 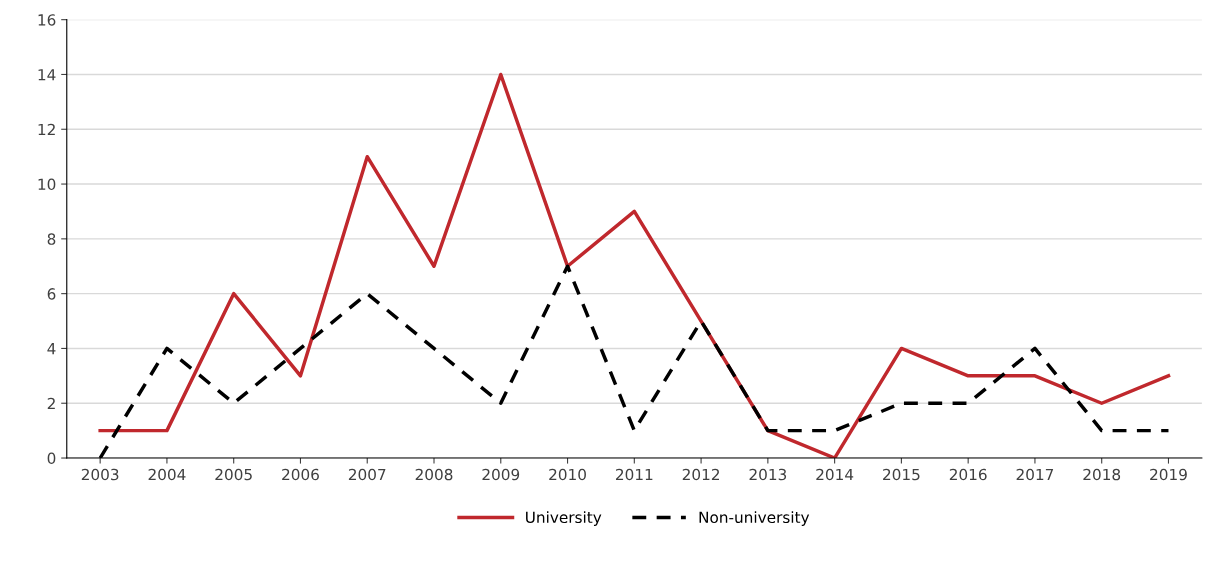 What do you see at coordinates (46, 129) in the screenshot?
I see `y-tick-label: 12` at bounding box center [46, 129].